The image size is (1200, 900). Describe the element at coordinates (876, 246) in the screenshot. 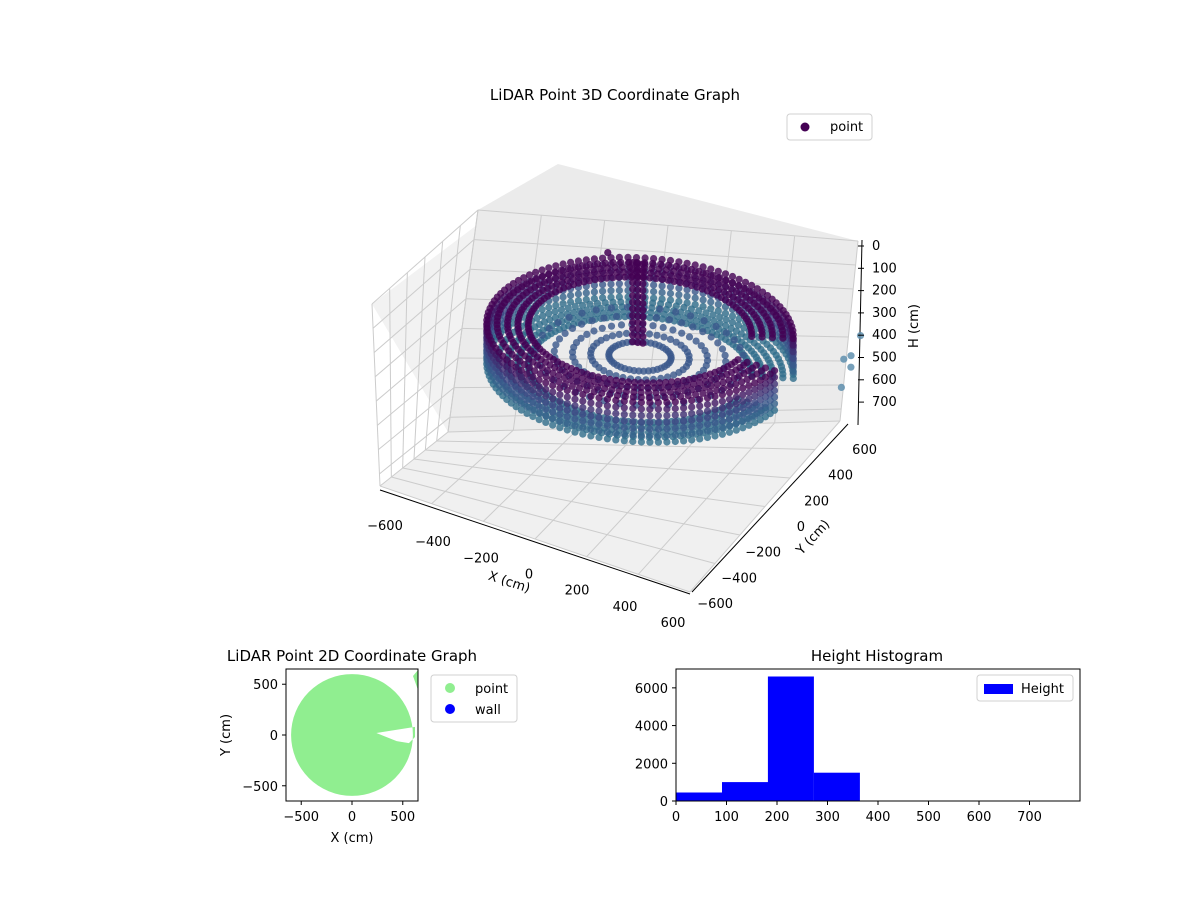

I see `z-tick-label-3d: 0` at that location.